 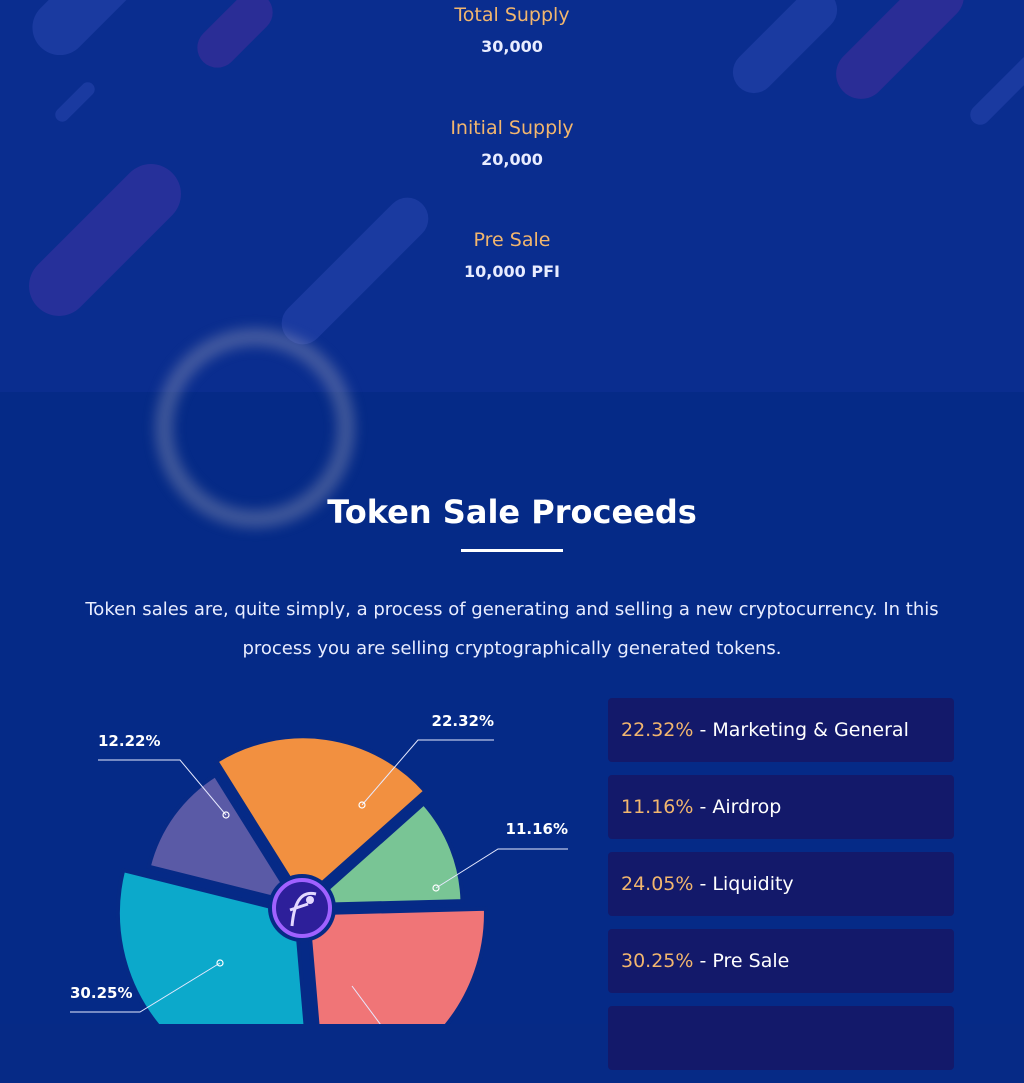 I want to click on section-title: Token Sale Proceeds, so click(x=512, y=512).